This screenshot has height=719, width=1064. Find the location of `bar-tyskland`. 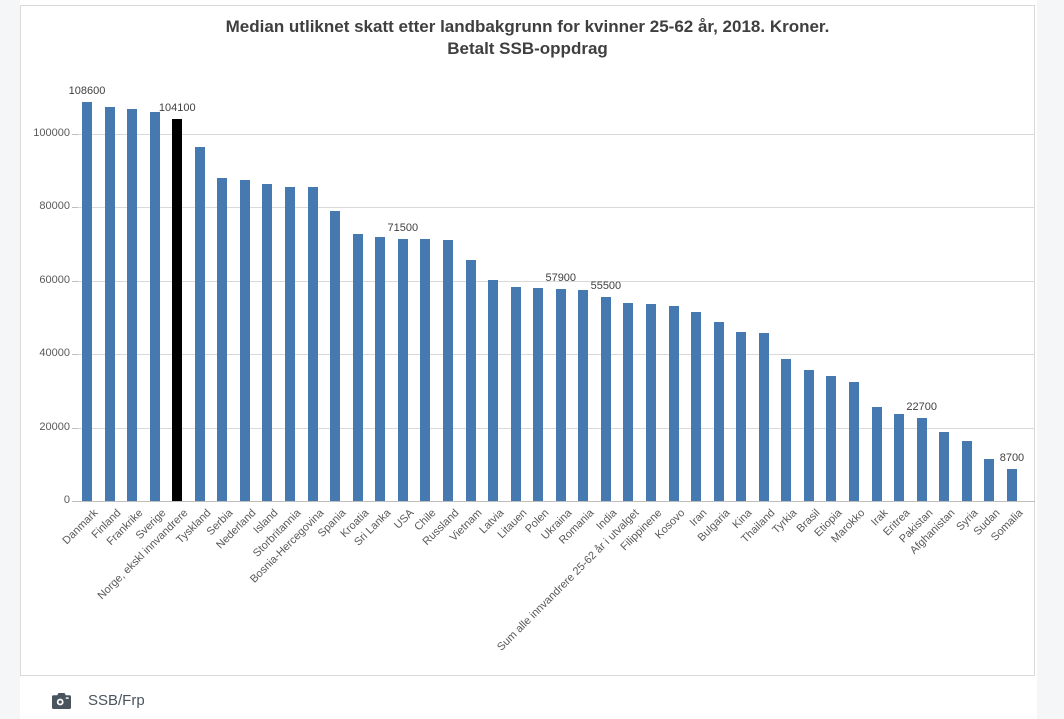

bar-tyskland is located at coordinates (199, 324).